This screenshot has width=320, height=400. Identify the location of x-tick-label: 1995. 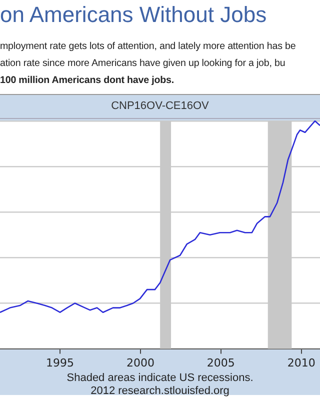
(60, 363).